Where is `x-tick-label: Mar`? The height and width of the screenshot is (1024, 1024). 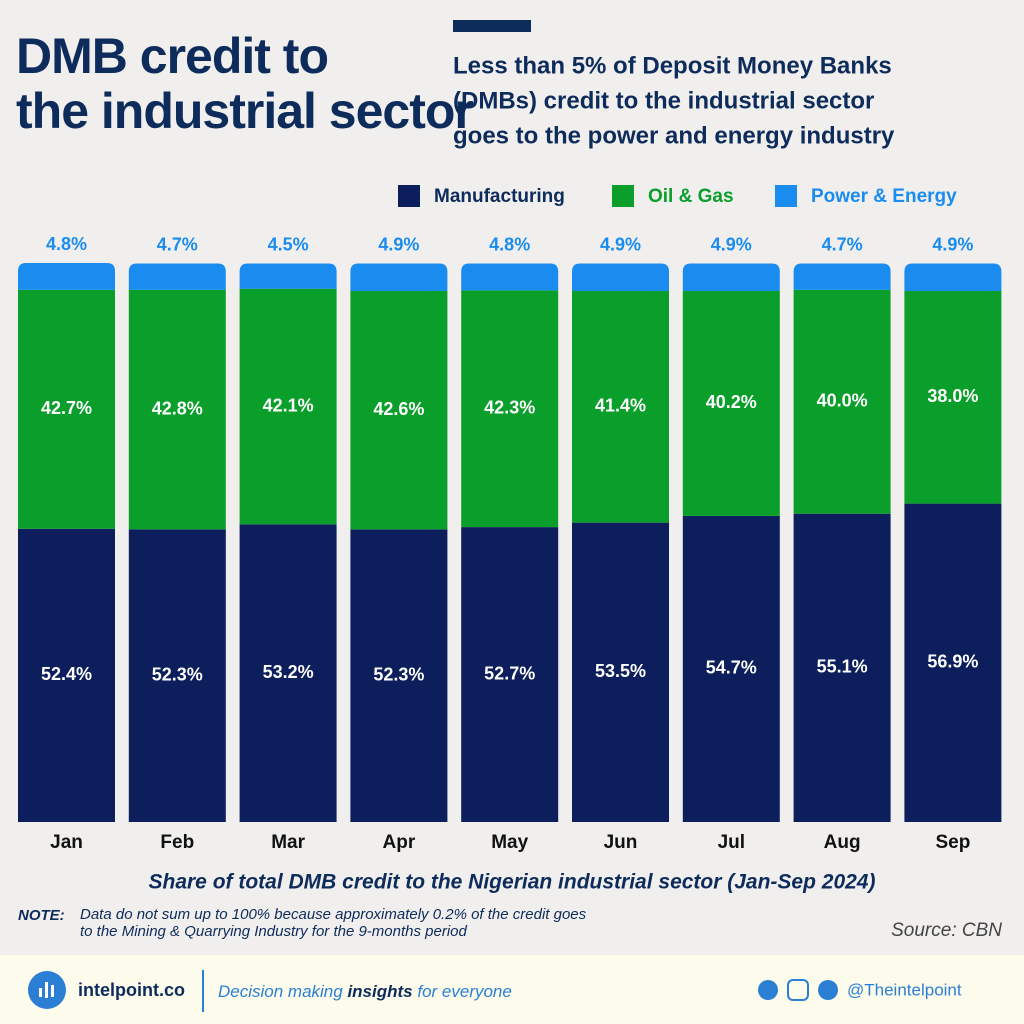 x-tick-label: Mar is located at coordinates (288, 842).